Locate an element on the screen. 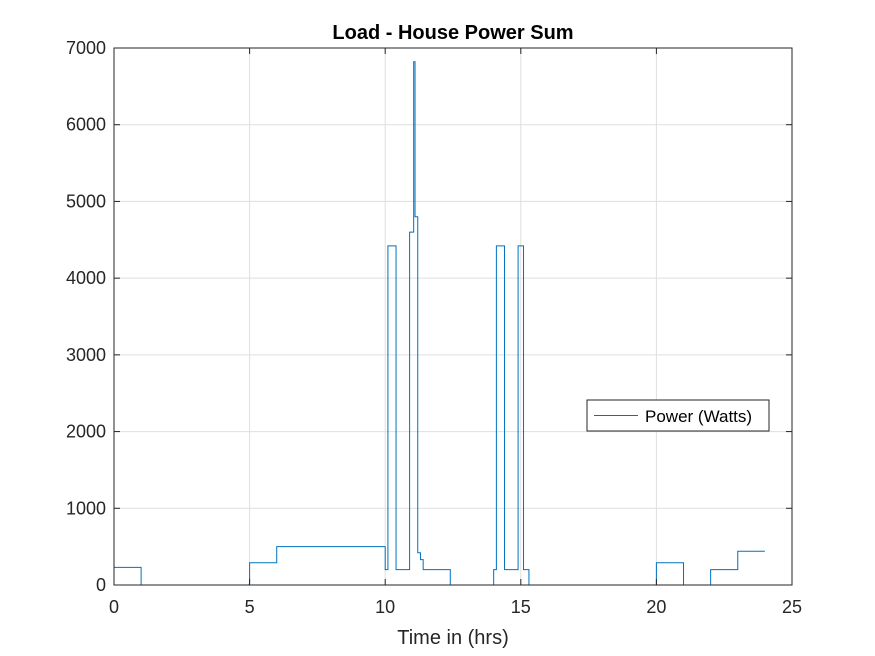  y-tick-labels: 0 1000 2000 3000 4000 5000 6000 7000 is located at coordinates (86, 316).